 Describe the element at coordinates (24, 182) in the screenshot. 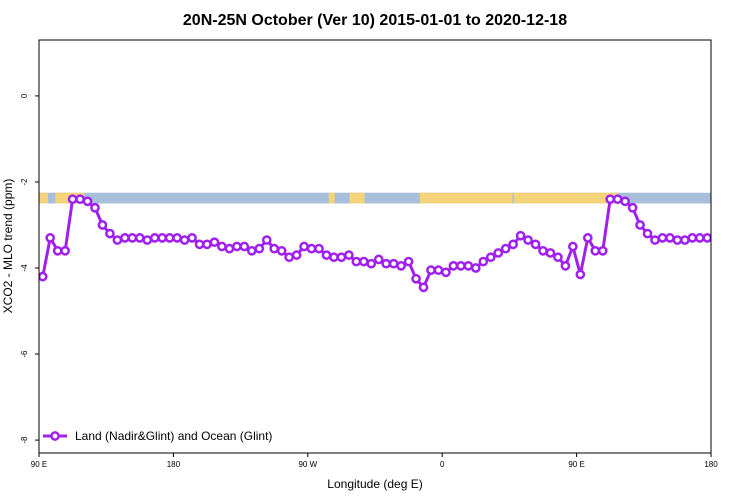

I see `y-tick-label: -2` at that location.